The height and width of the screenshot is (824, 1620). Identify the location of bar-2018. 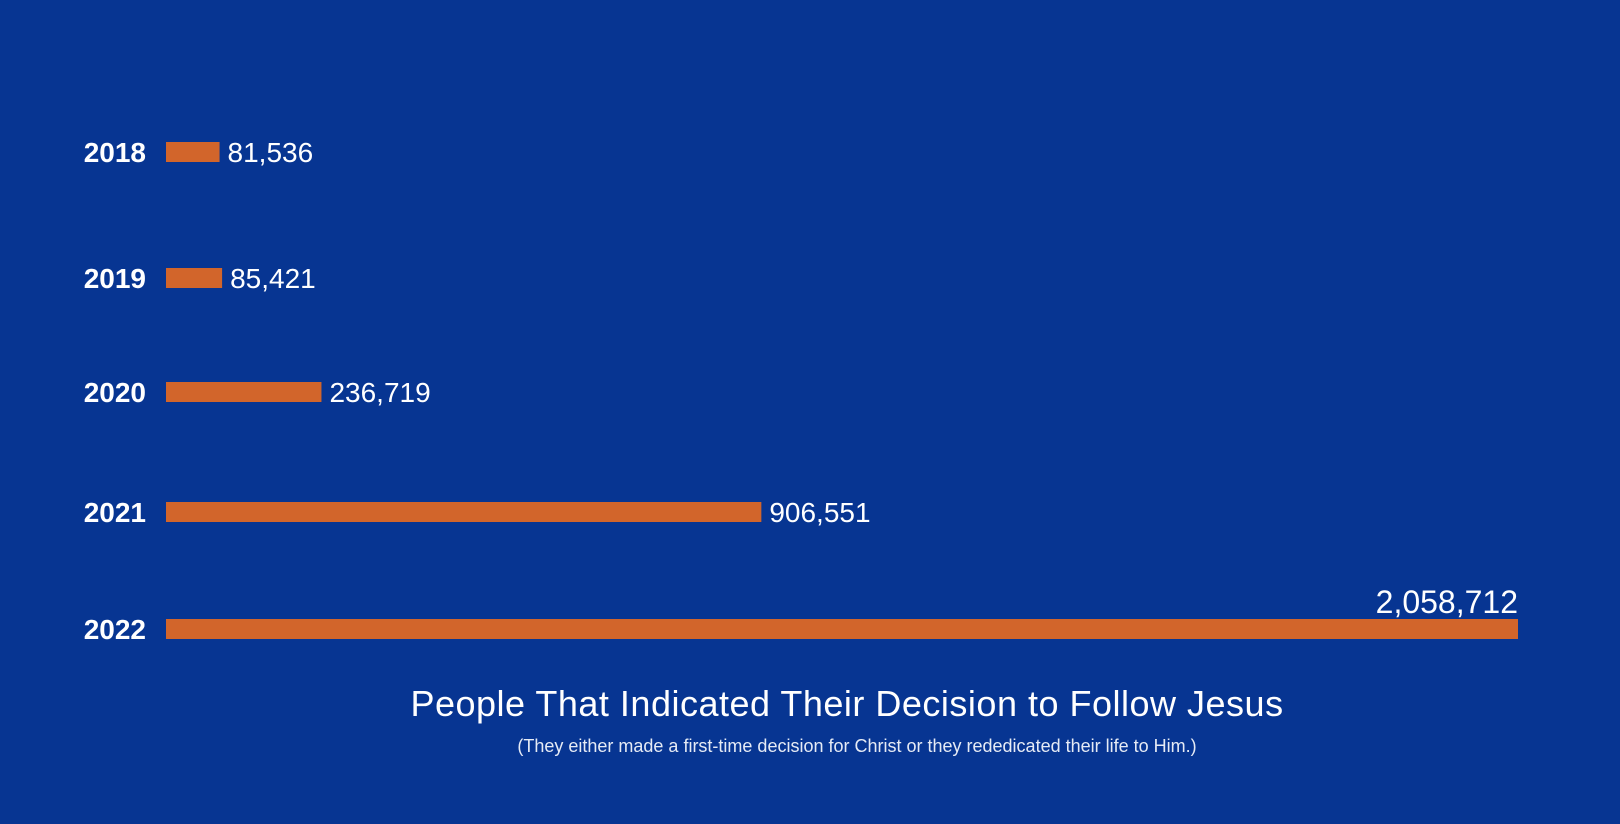
(193, 152).